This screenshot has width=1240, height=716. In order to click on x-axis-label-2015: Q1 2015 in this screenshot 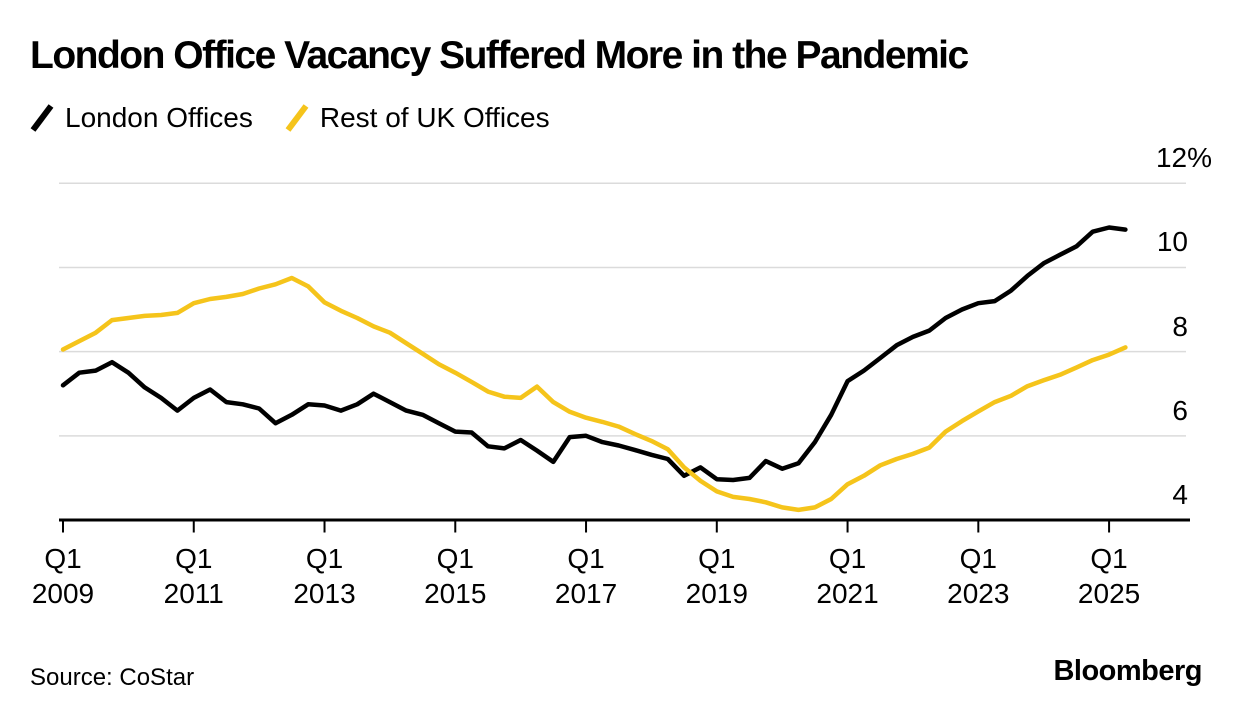, I will do `click(455, 576)`.